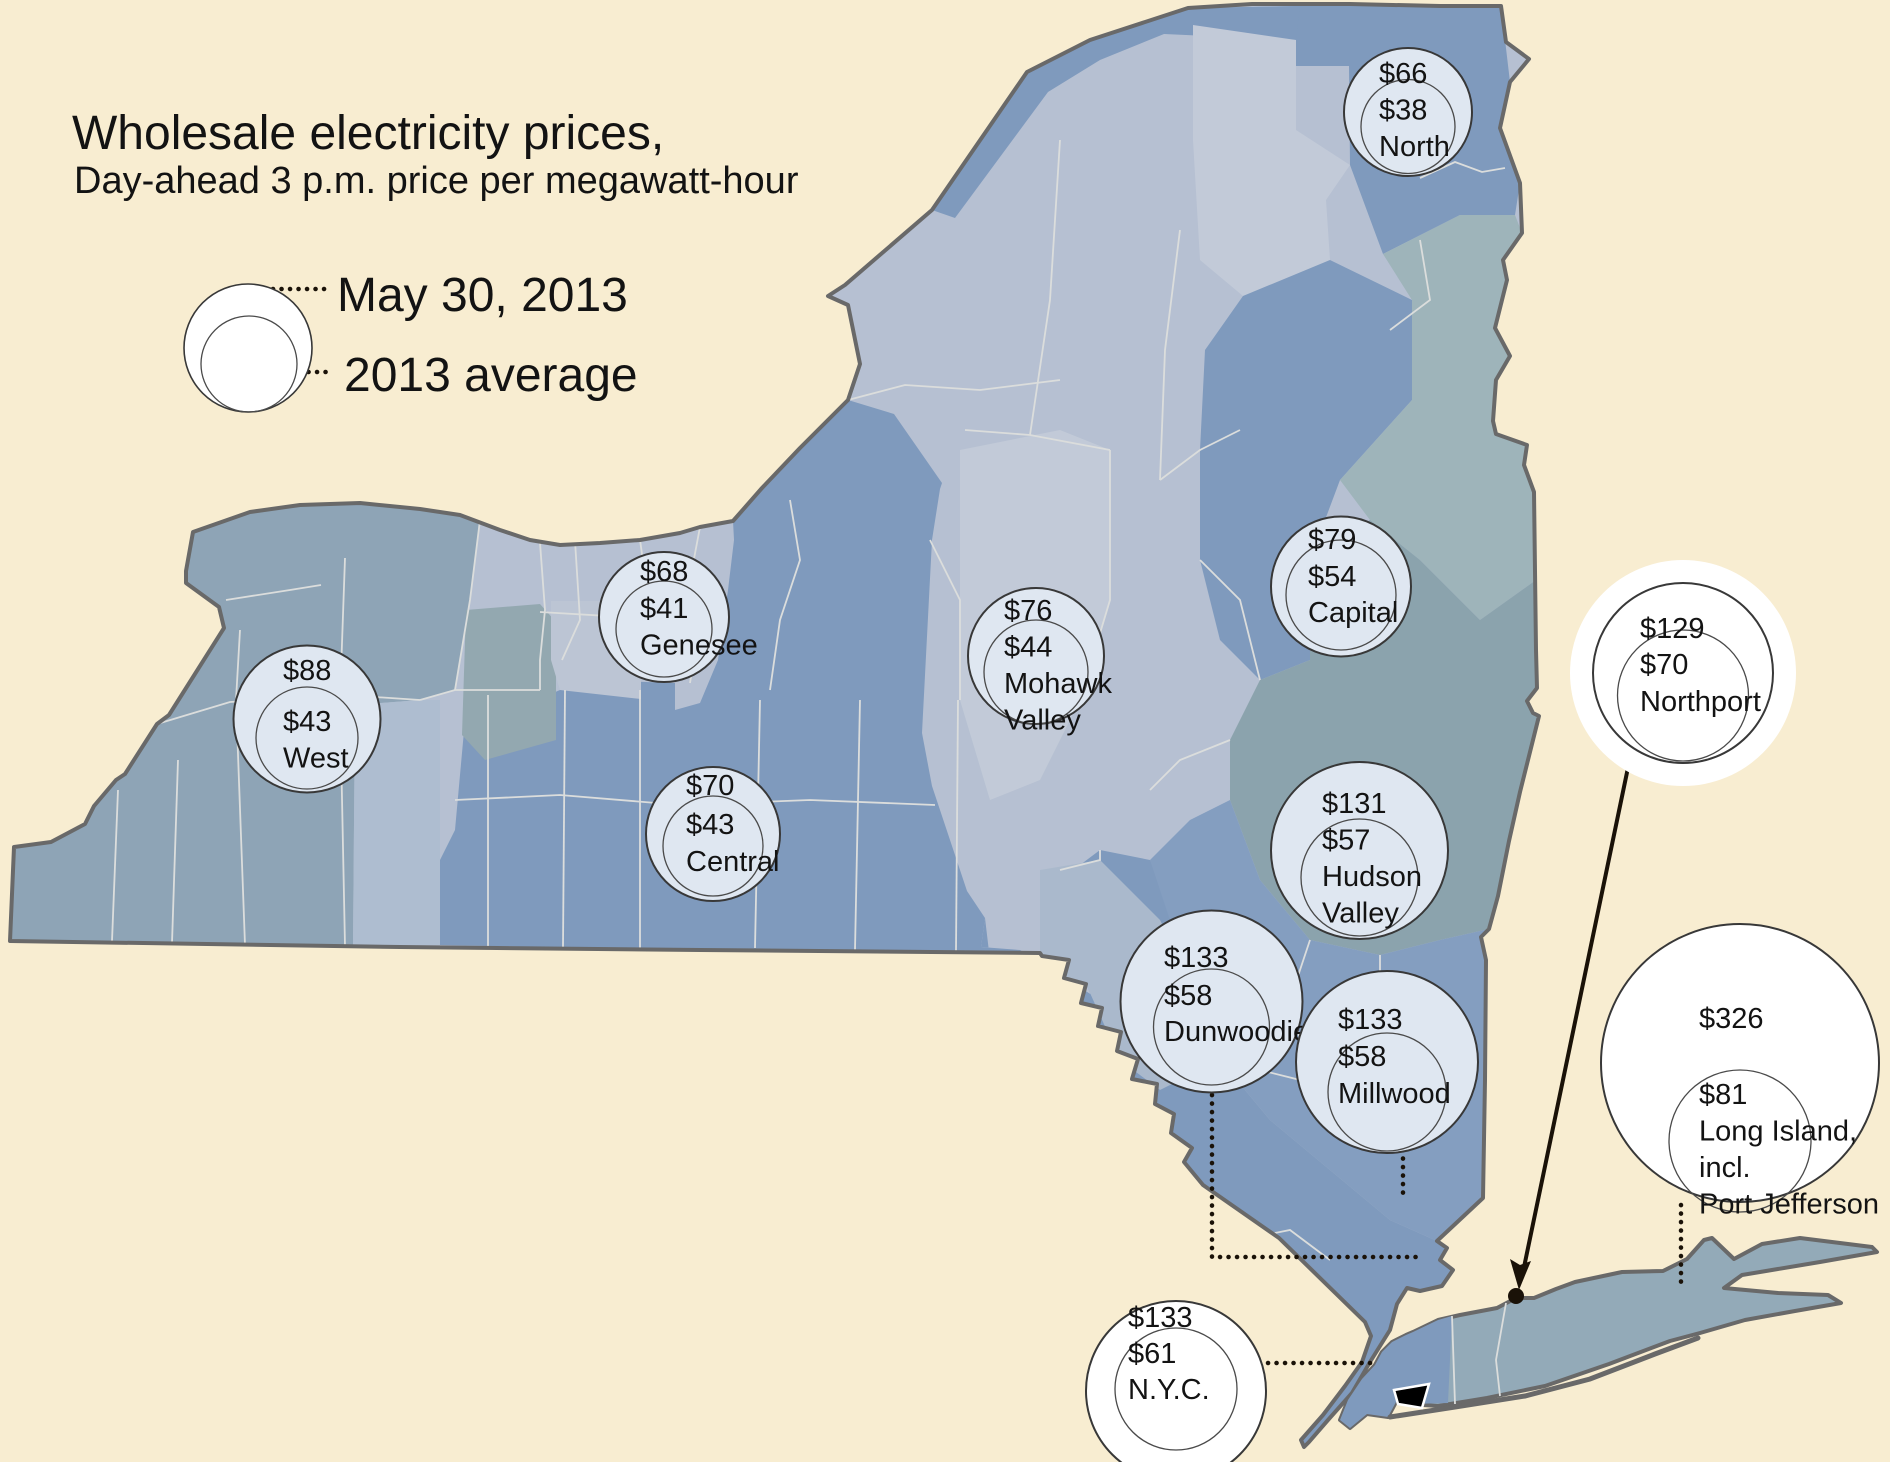 The image size is (1890, 1462). Describe the element at coordinates (1332, 577) in the screenshot. I see `svg-text: $54` at that location.